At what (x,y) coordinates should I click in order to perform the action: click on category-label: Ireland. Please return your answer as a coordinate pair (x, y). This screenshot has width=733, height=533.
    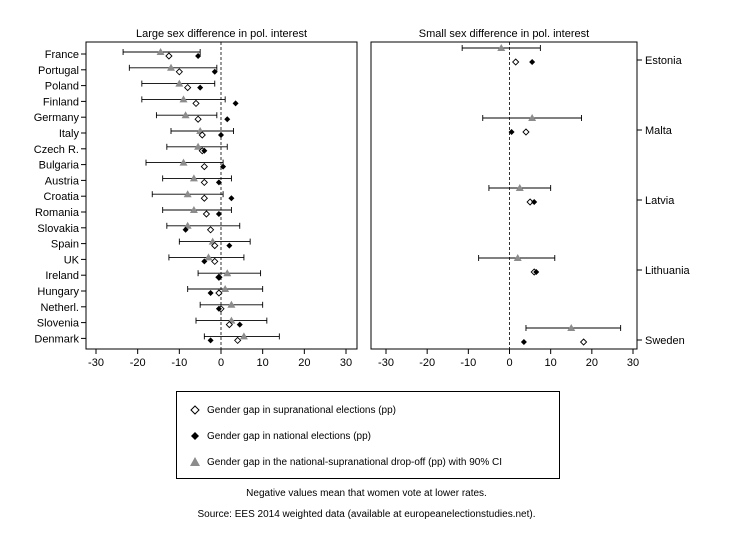
    Looking at the image, I should click on (62, 276).